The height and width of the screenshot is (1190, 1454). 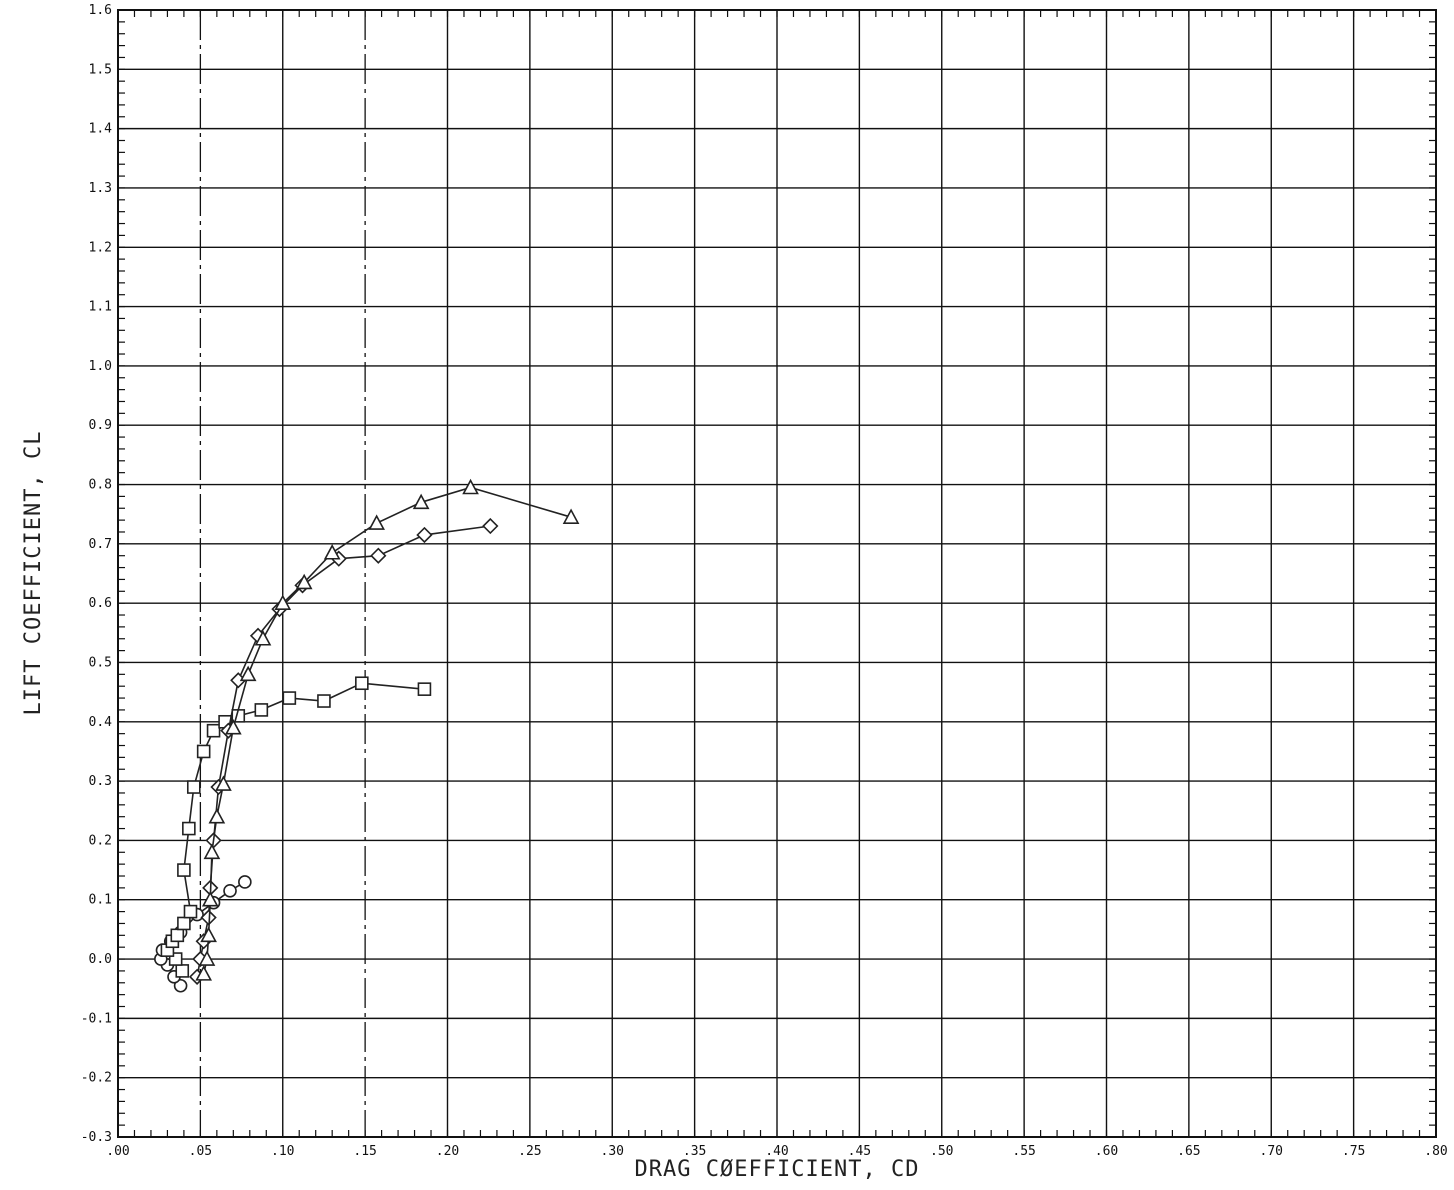 I want to click on y-tick-label: 0.9, so click(x=100, y=425).